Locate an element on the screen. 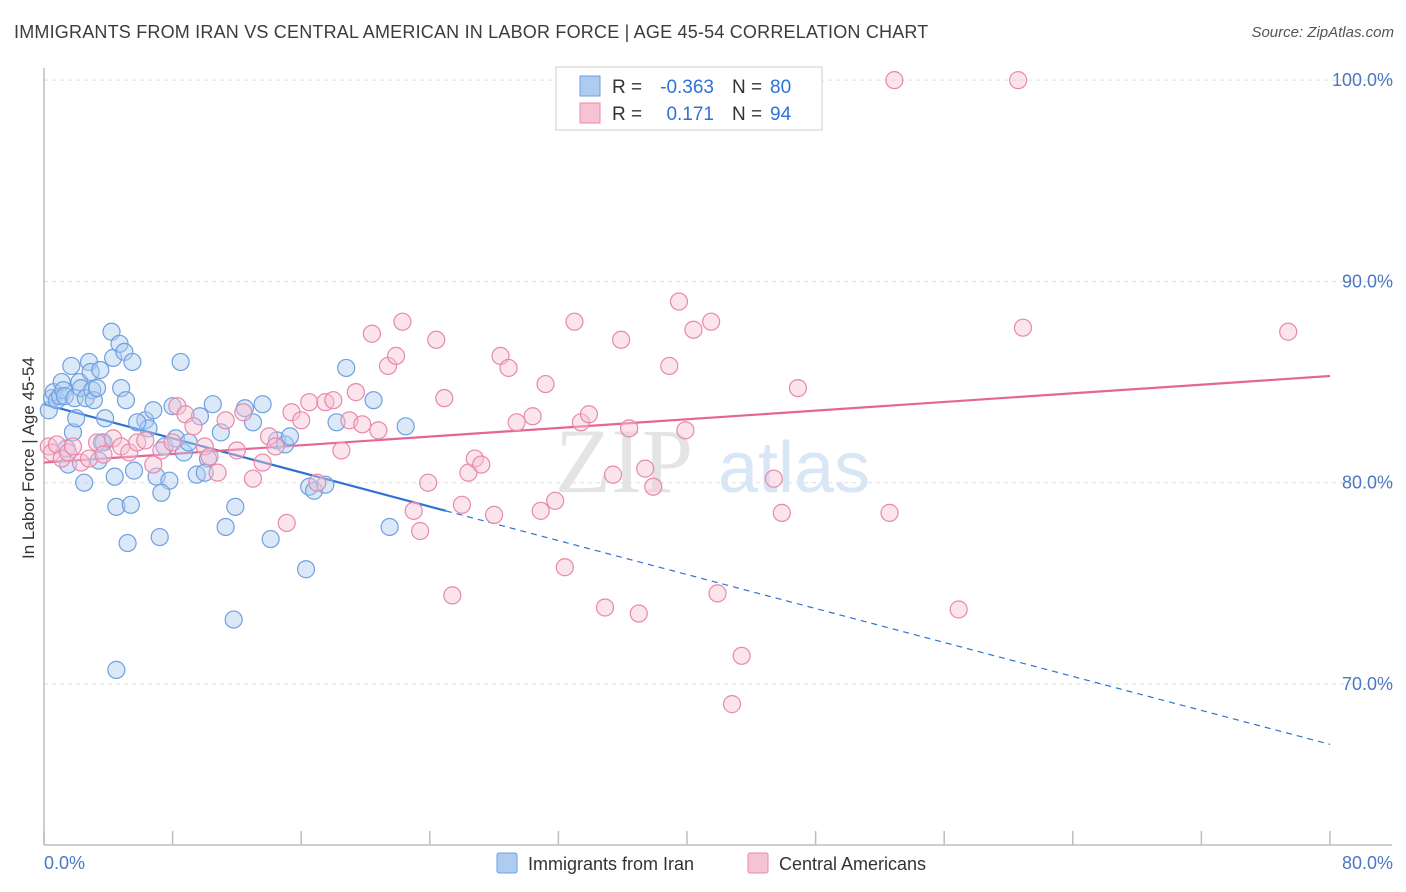  y-tick-labels: 70.0% 80.0% 90.0% 100.0% is located at coordinates (1362, 382).